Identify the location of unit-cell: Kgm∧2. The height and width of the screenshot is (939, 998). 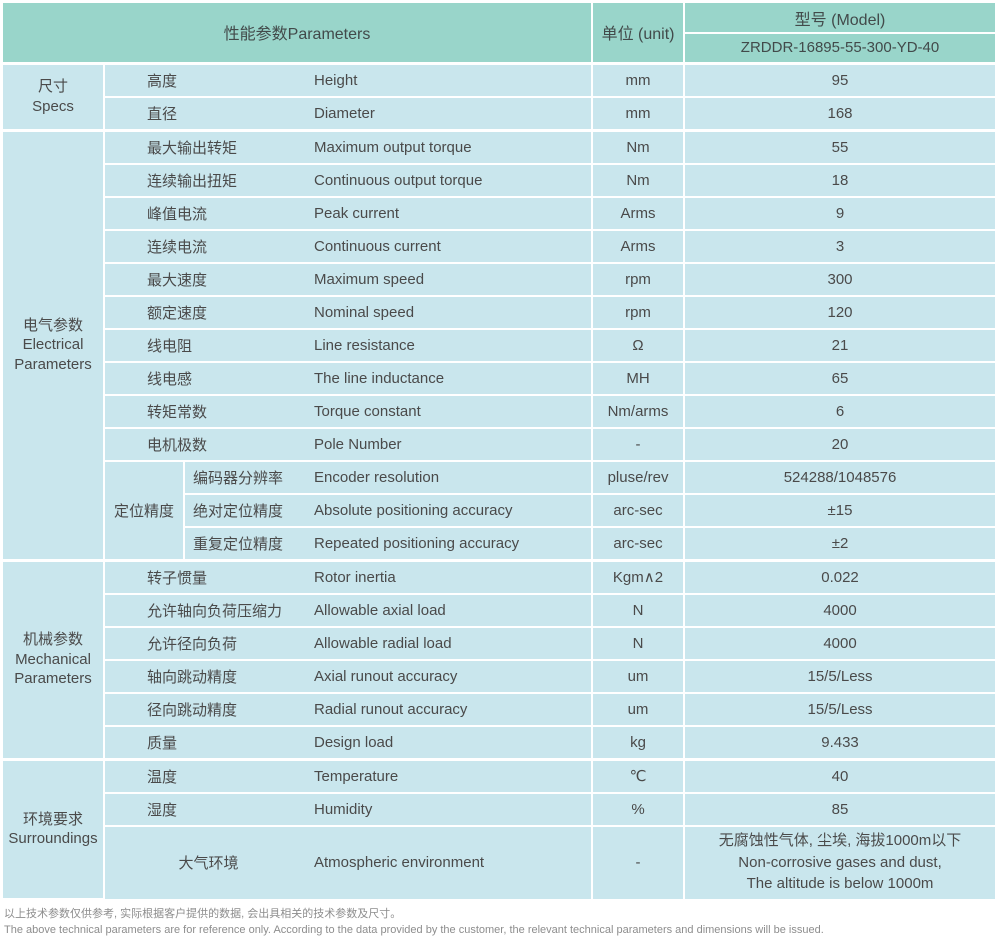
(638, 577).